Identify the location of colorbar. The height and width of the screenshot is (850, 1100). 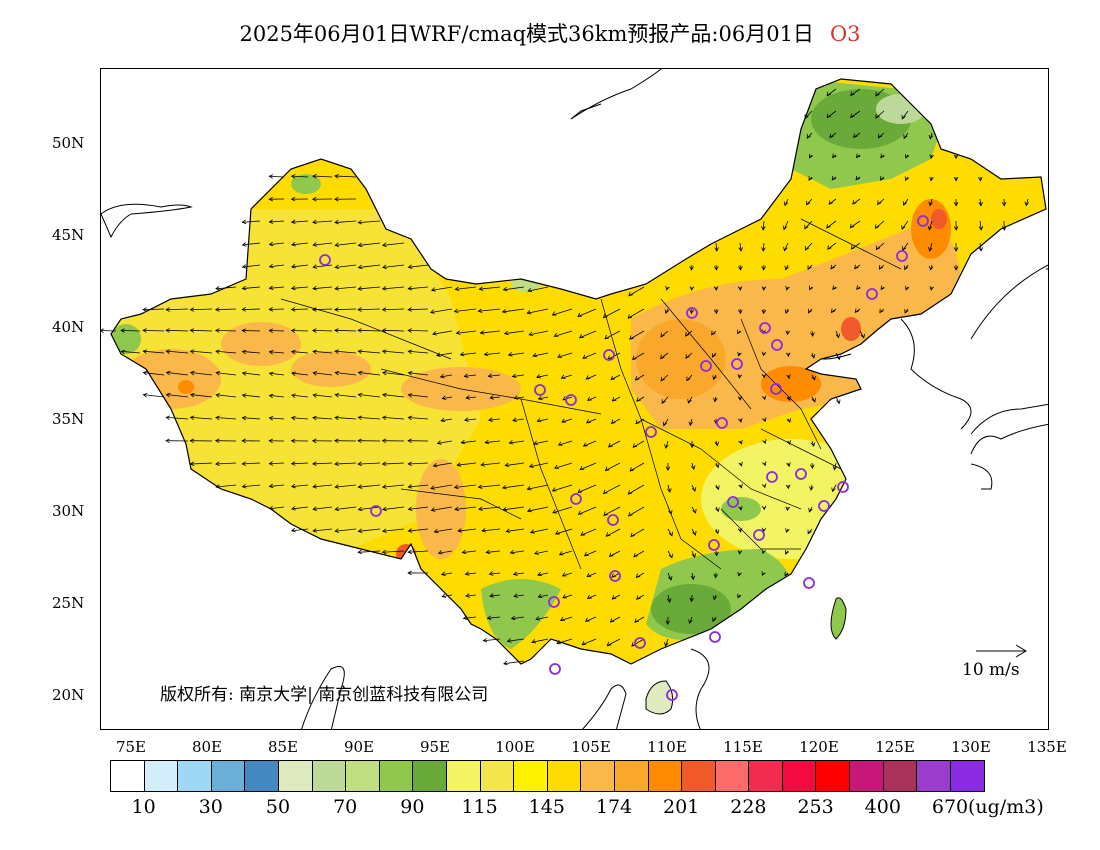
(548, 776).